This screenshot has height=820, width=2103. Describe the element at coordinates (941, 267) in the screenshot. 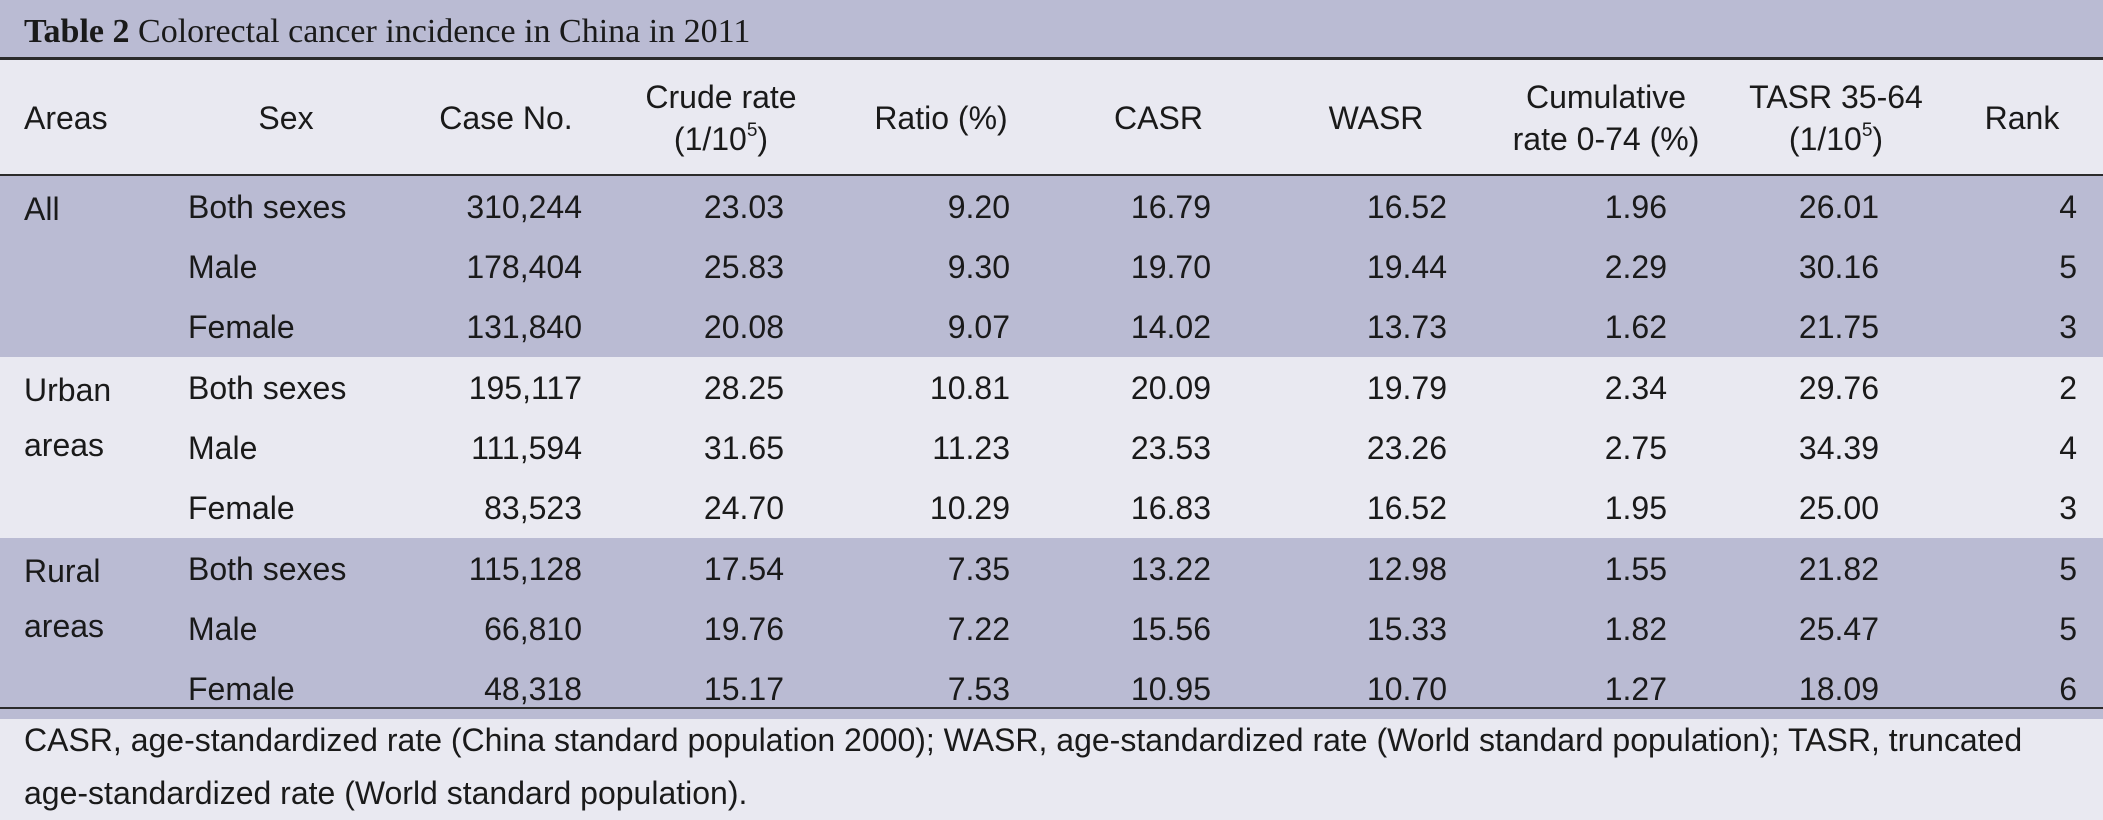

I see `ratio-cell: 9.30` at that location.